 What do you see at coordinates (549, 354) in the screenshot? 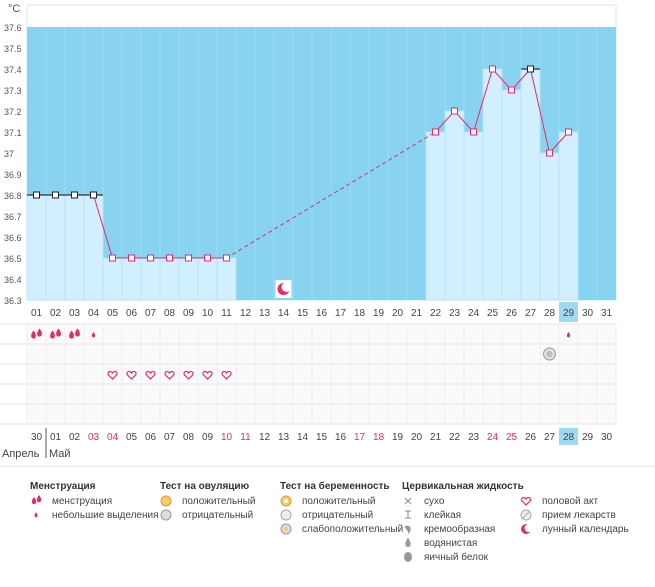
I see `ovulation-negative-core` at bounding box center [549, 354].